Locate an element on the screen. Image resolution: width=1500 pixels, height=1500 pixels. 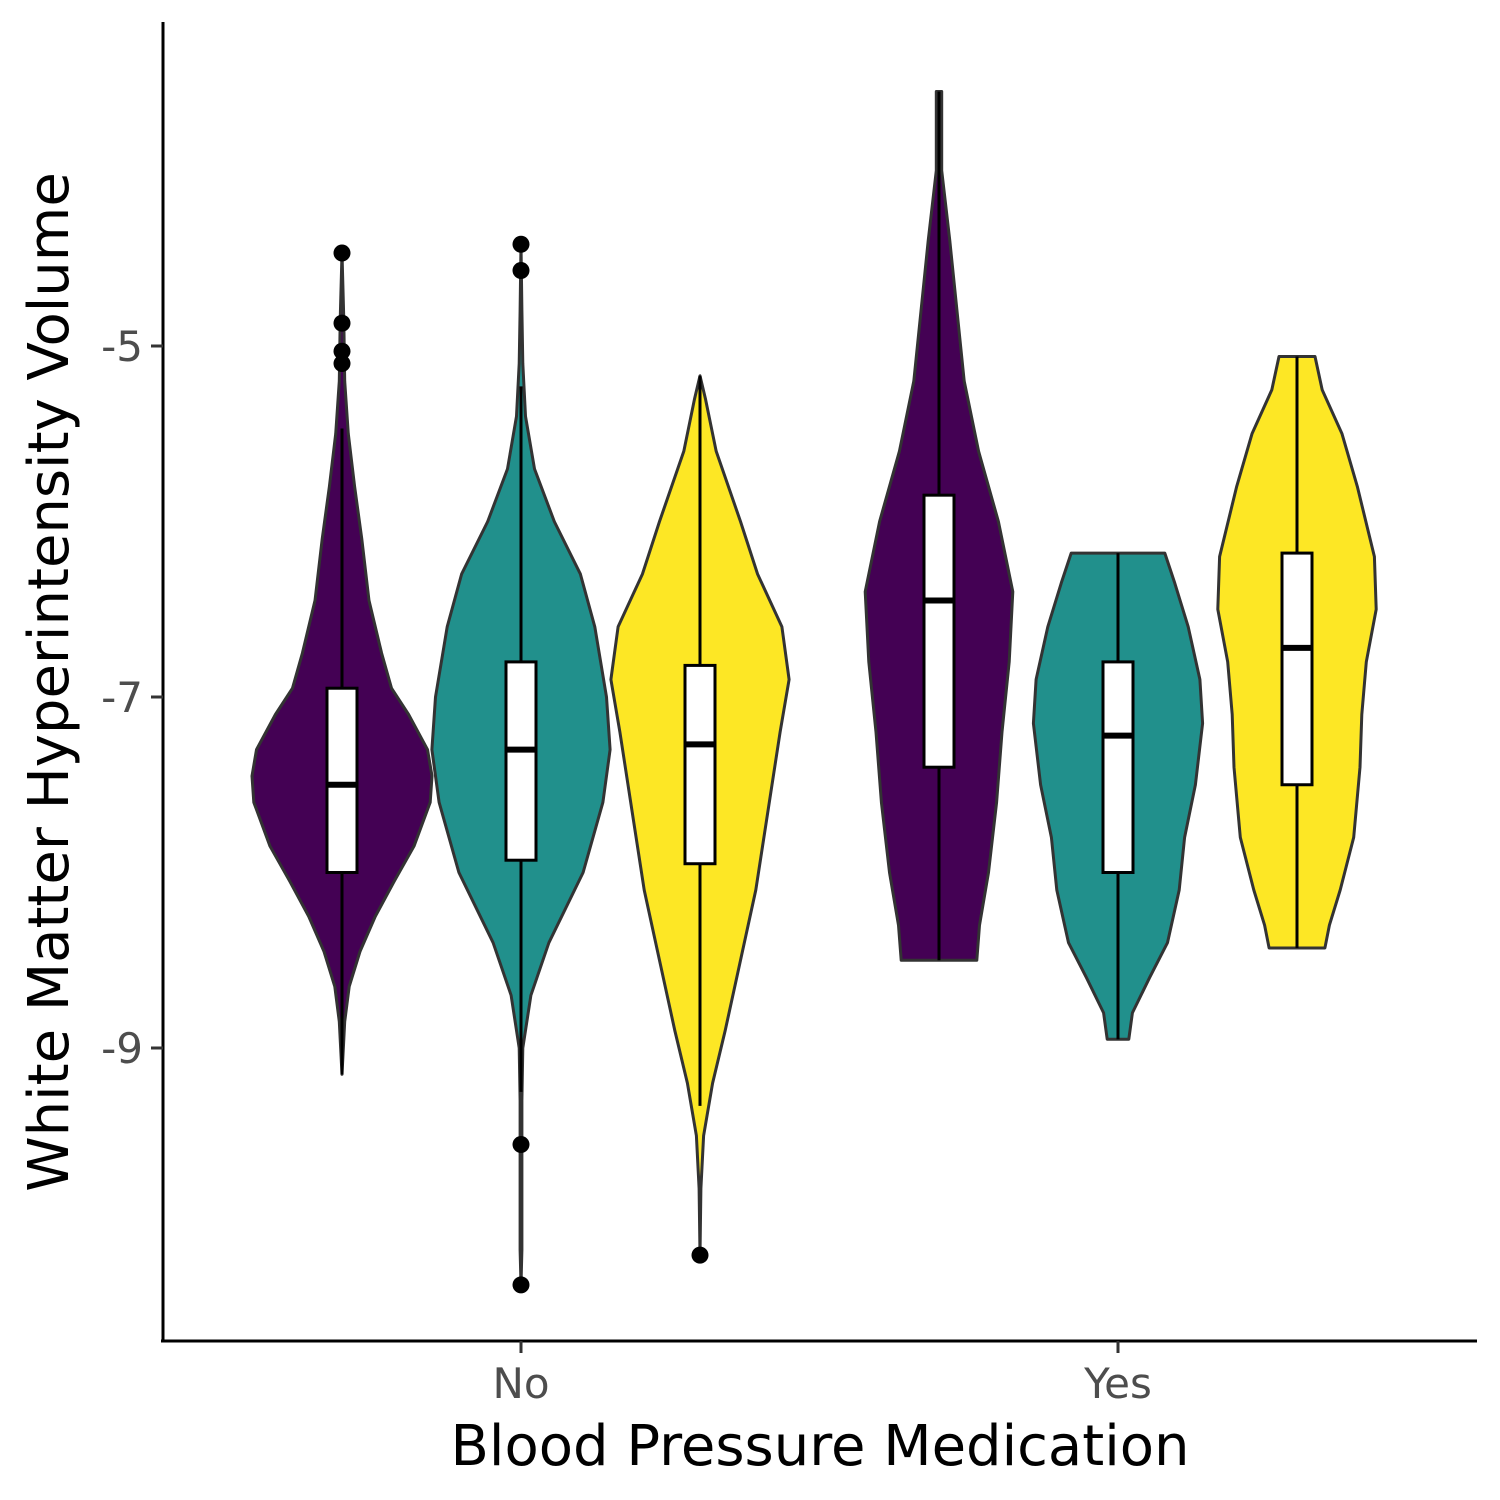
y-axis-ticks: -5 -7 -9 is located at coordinates (132, 697).